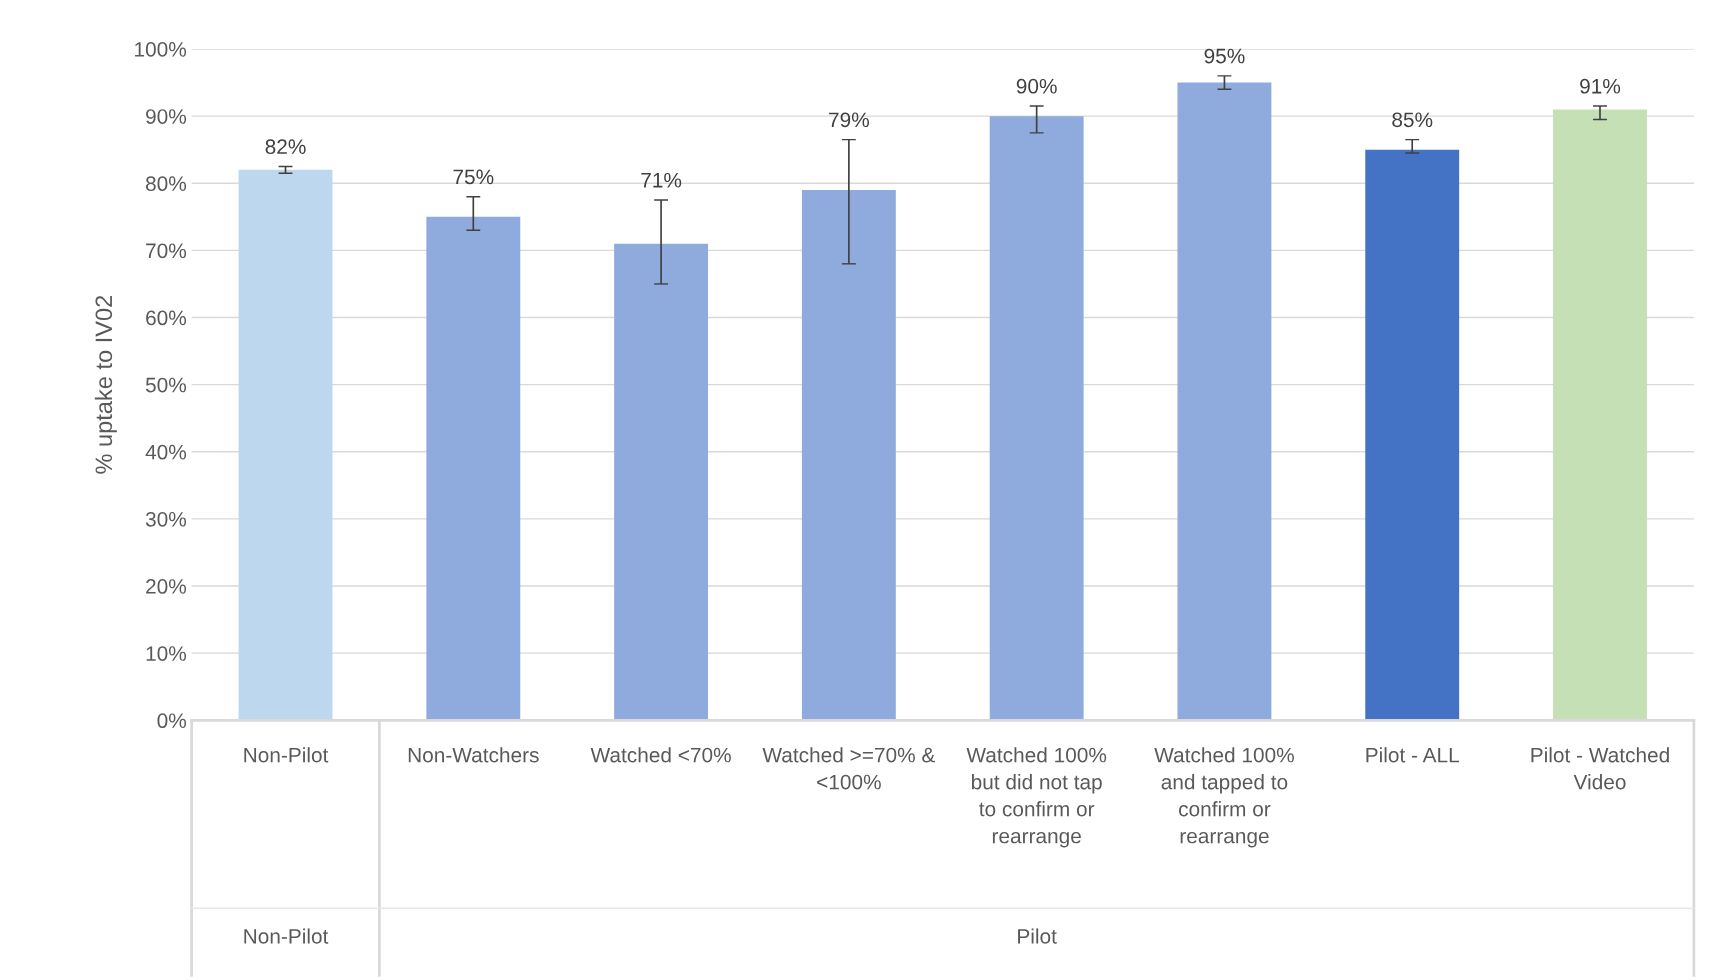 The height and width of the screenshot is (980, 1711). I want to click on x-tick-label: Non-Watchers, so click(473, 755).